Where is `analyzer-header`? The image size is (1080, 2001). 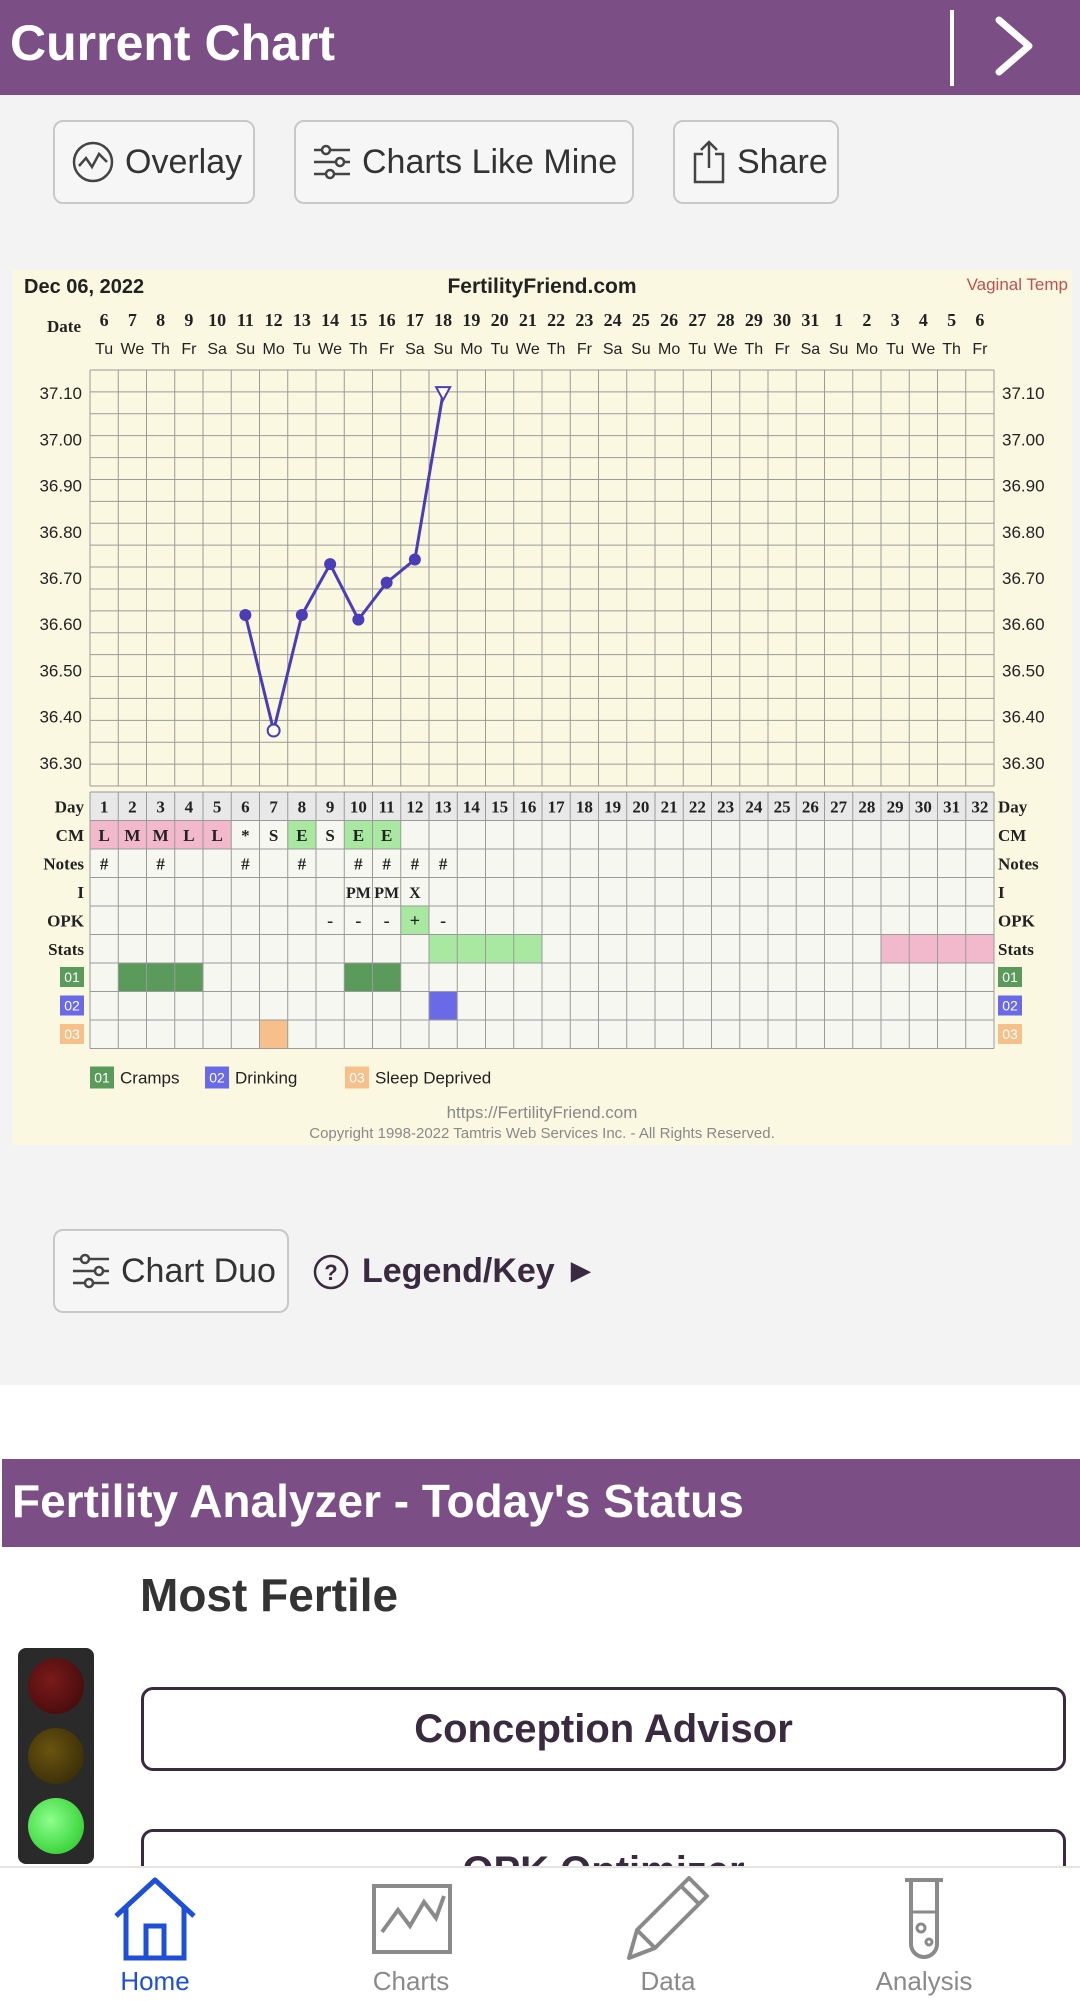 analyzer-header is located at coordinates (541, 1503).